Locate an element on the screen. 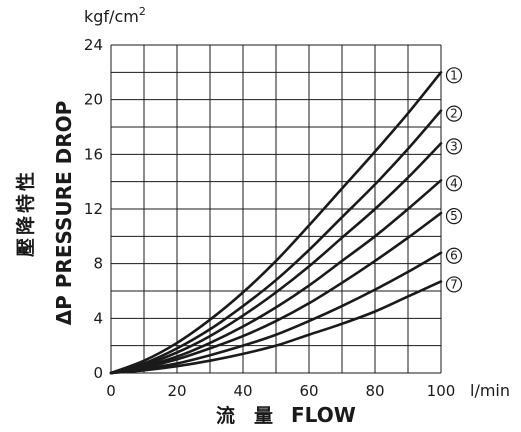 The width and height of the screenshot is (521, 432). x-tick-label: 20 is located at coordinates (176, 391).